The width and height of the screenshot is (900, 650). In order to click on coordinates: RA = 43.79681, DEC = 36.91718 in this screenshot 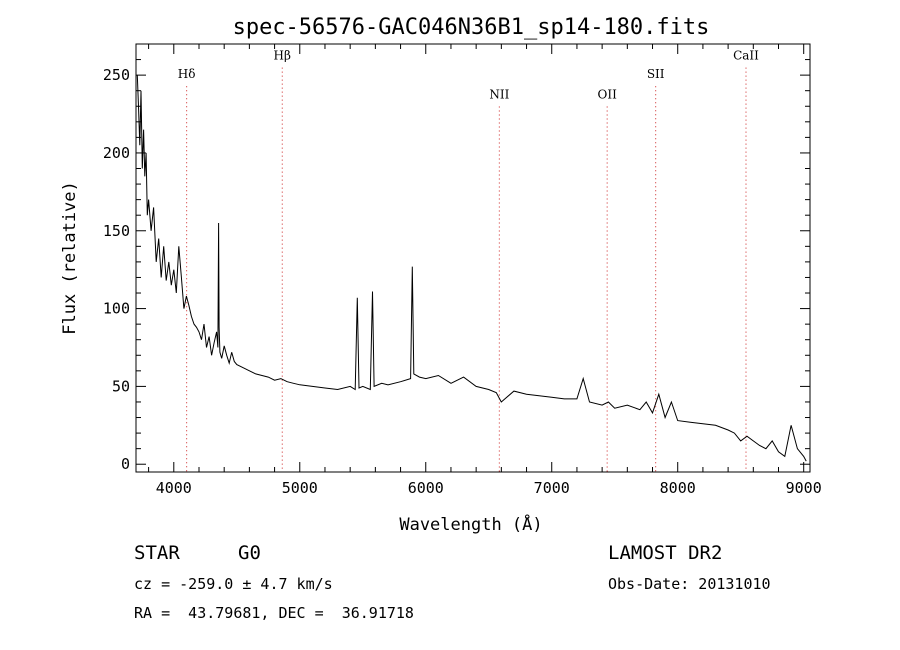, I will do `click(274, 613)`.